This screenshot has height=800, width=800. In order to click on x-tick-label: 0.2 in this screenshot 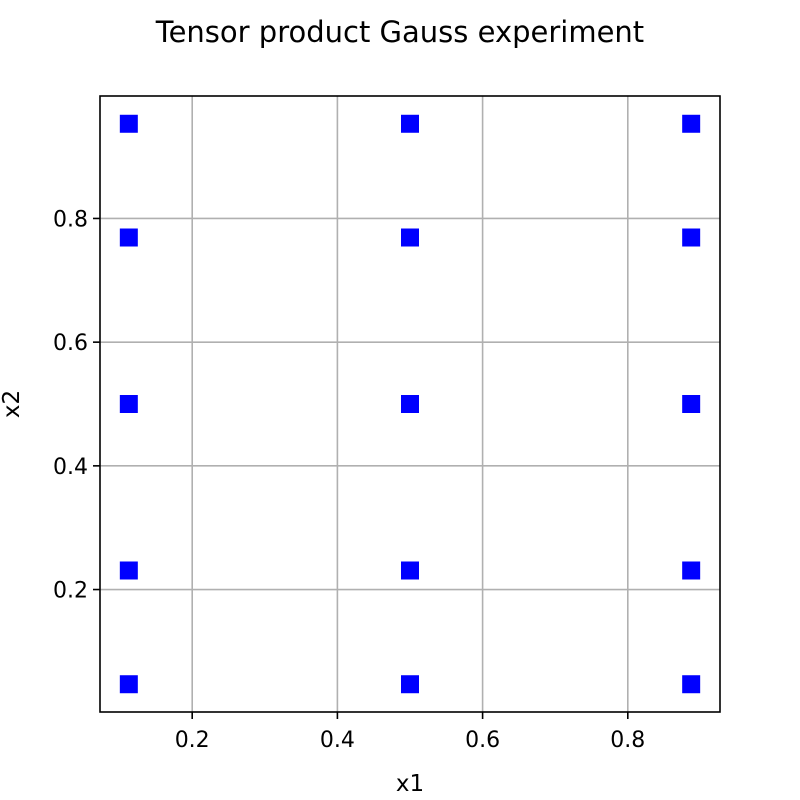, I will do `click(192, 740)`.